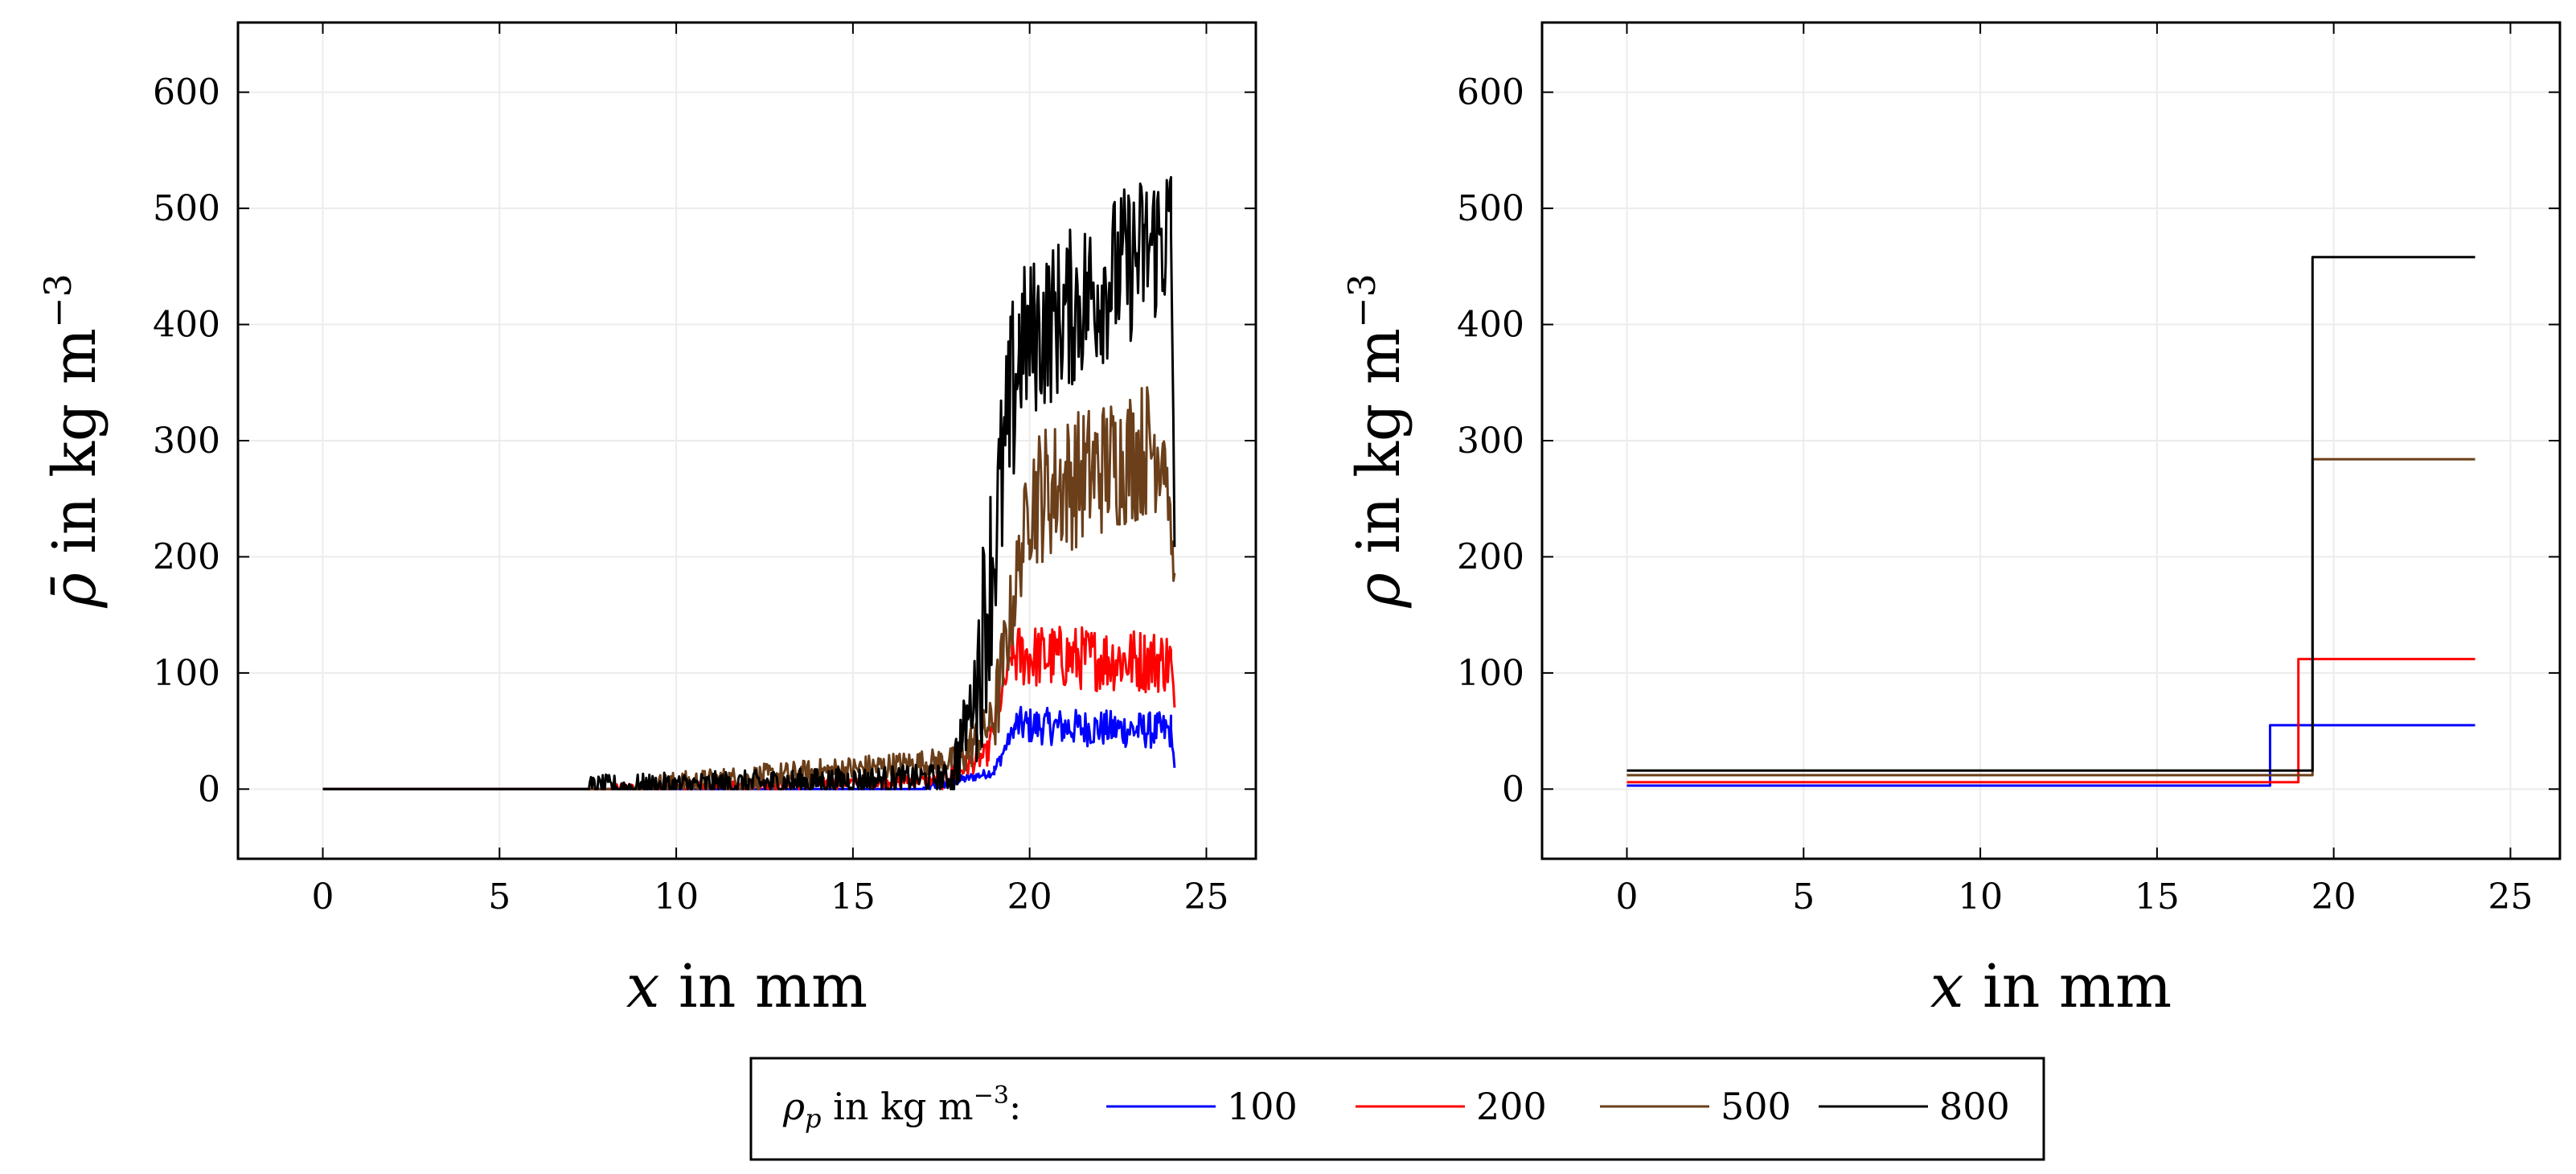 The width and height of the screenshot is (2576, 1174). What do you see at coordinates (499, 897) in the screenshot?
I see `left-x-tick-label: 5` at bounding box center [499, 897].